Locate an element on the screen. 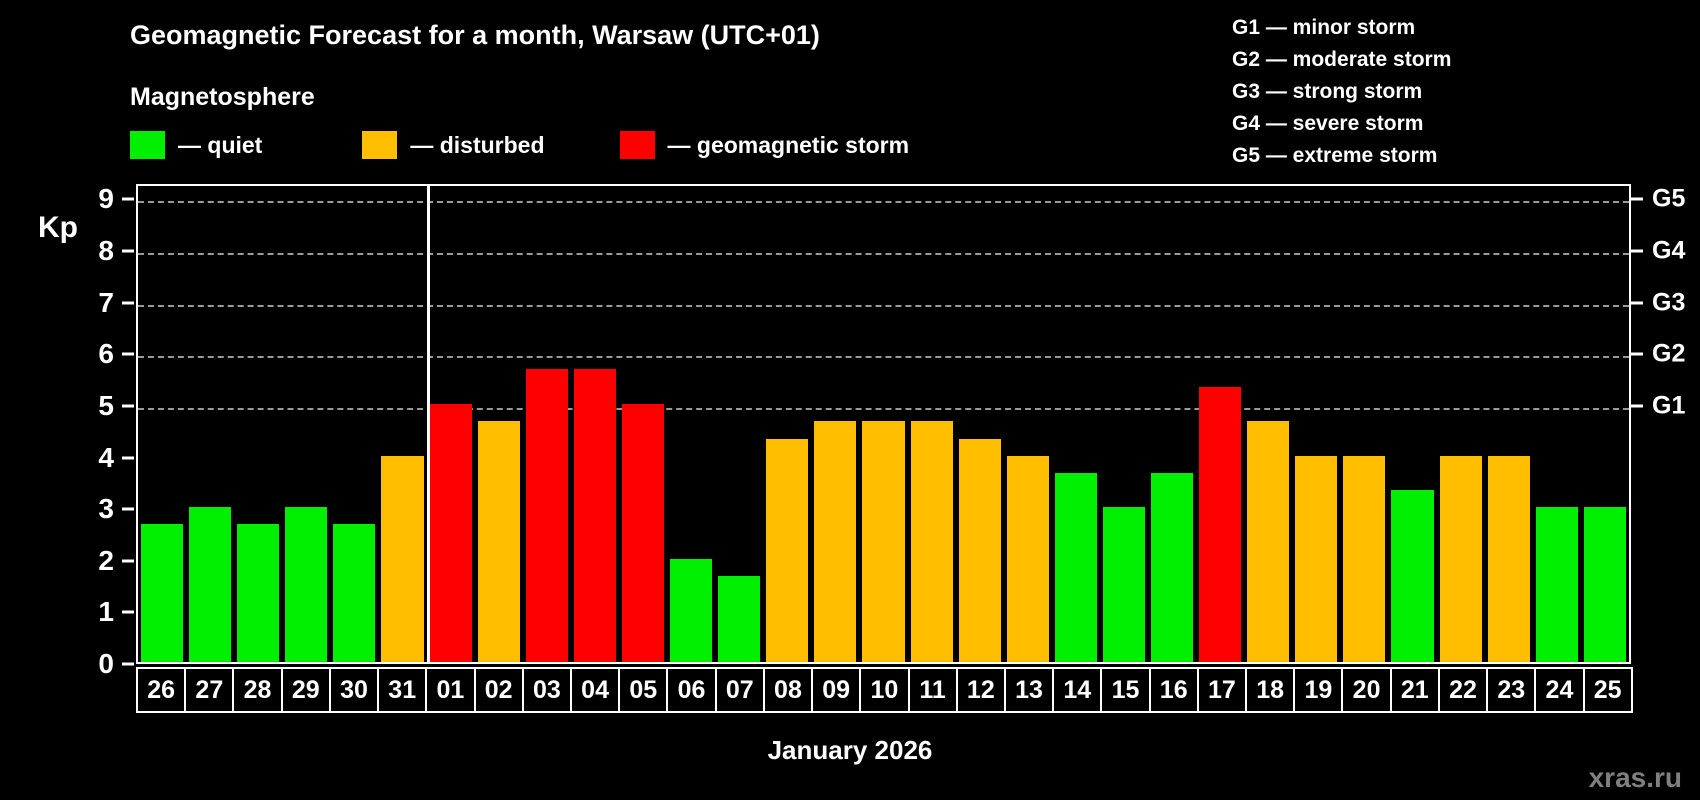  day-cell-10: 10 is located at coordinates (884, 690).